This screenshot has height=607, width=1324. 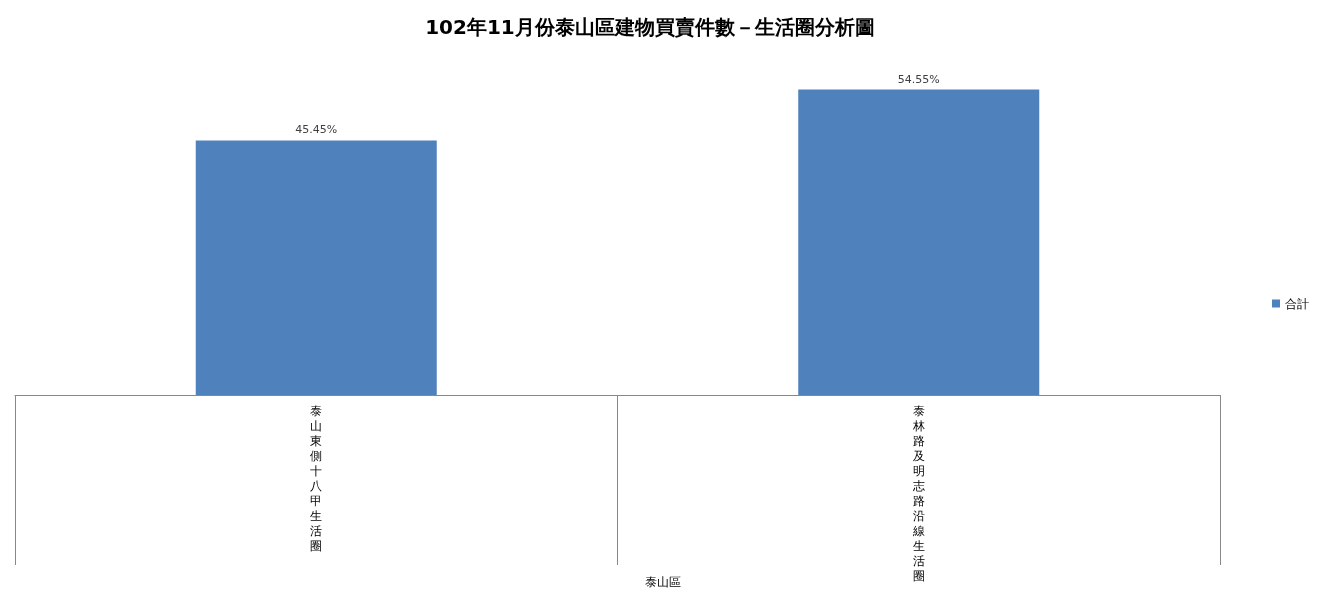 What do you see at coordinates (316, 478) in the screenshot?
I see `category-label: 泰山東側十八甲生活圈` at bounding box center [316, 478].